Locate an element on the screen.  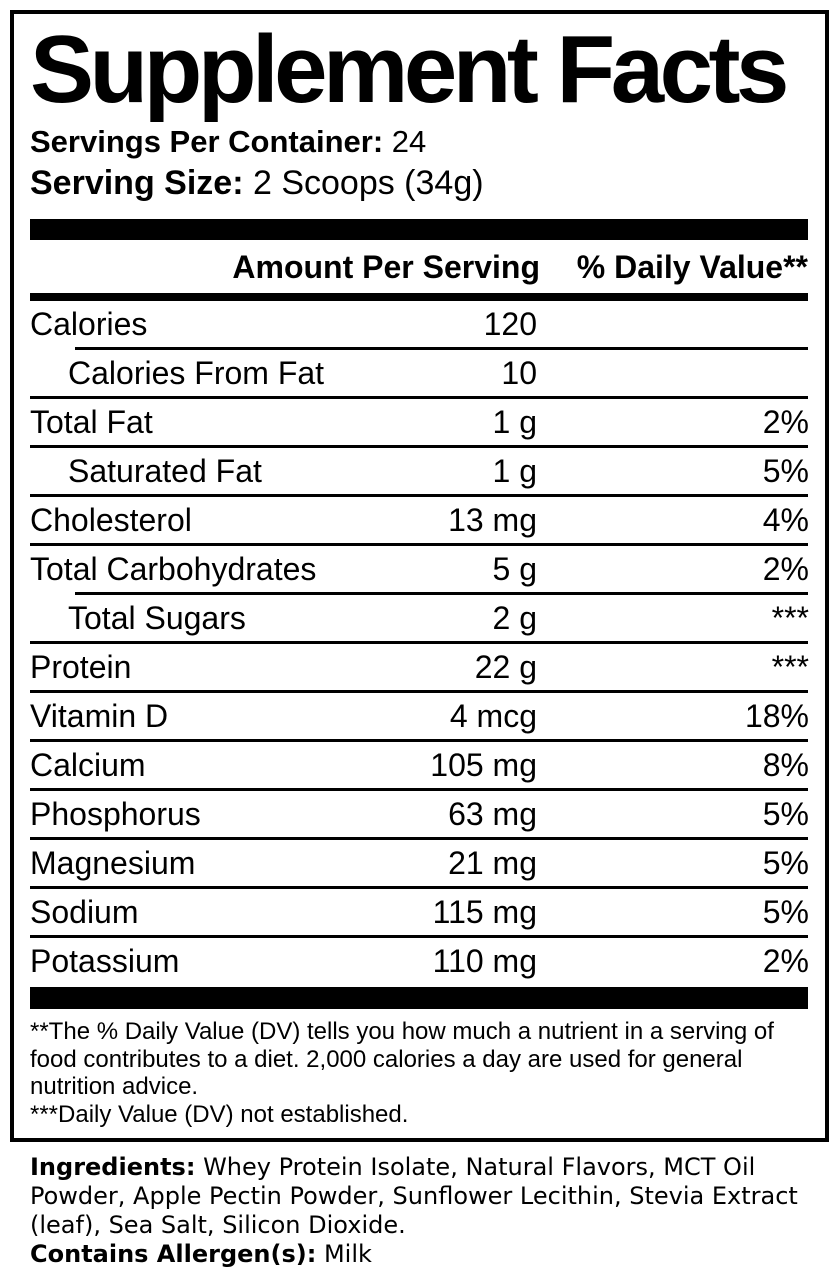
nutrient-amount: 105 mg is located at coordinates (483, 764).